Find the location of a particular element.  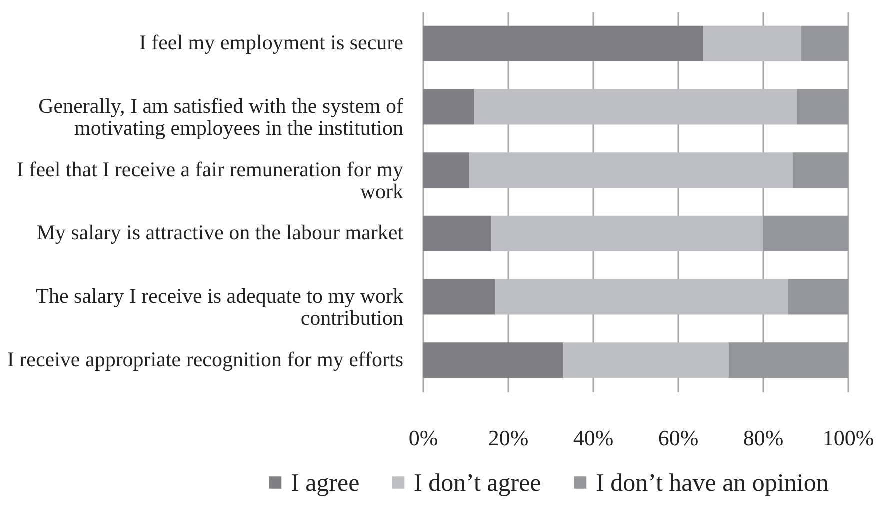

x-tick-label: 80% is located at coordinates (763, 438).